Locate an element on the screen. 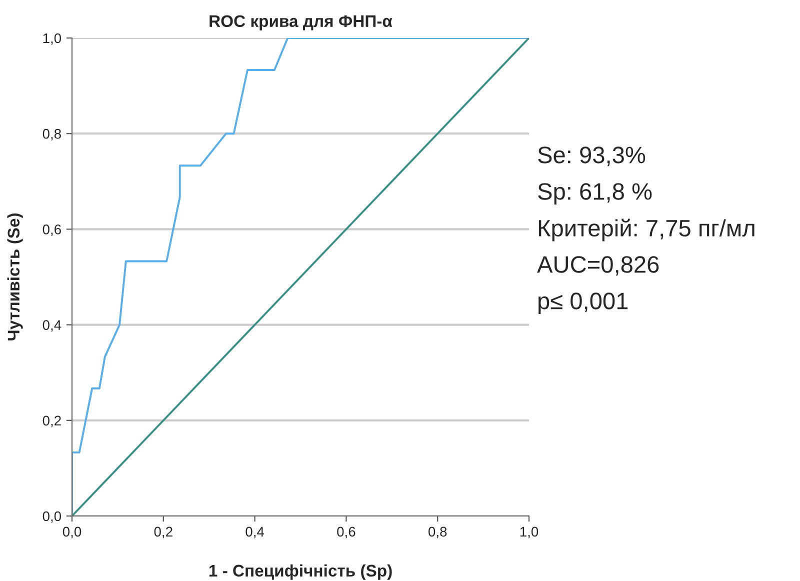 The height and width of the screenshot is (581, 800). text: Se: 93,3% is located at coordinates (592, 156).